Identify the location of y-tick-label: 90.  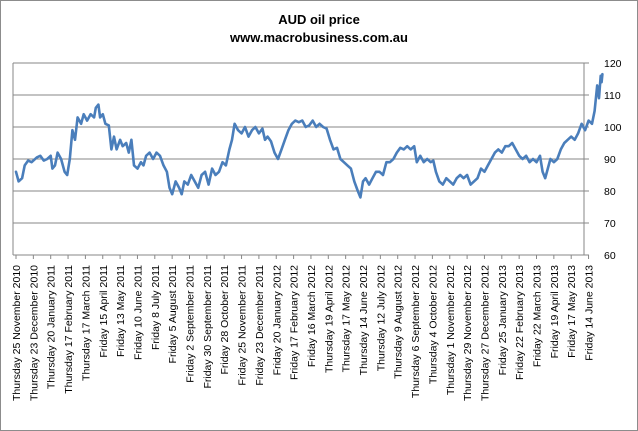
(610, 160).